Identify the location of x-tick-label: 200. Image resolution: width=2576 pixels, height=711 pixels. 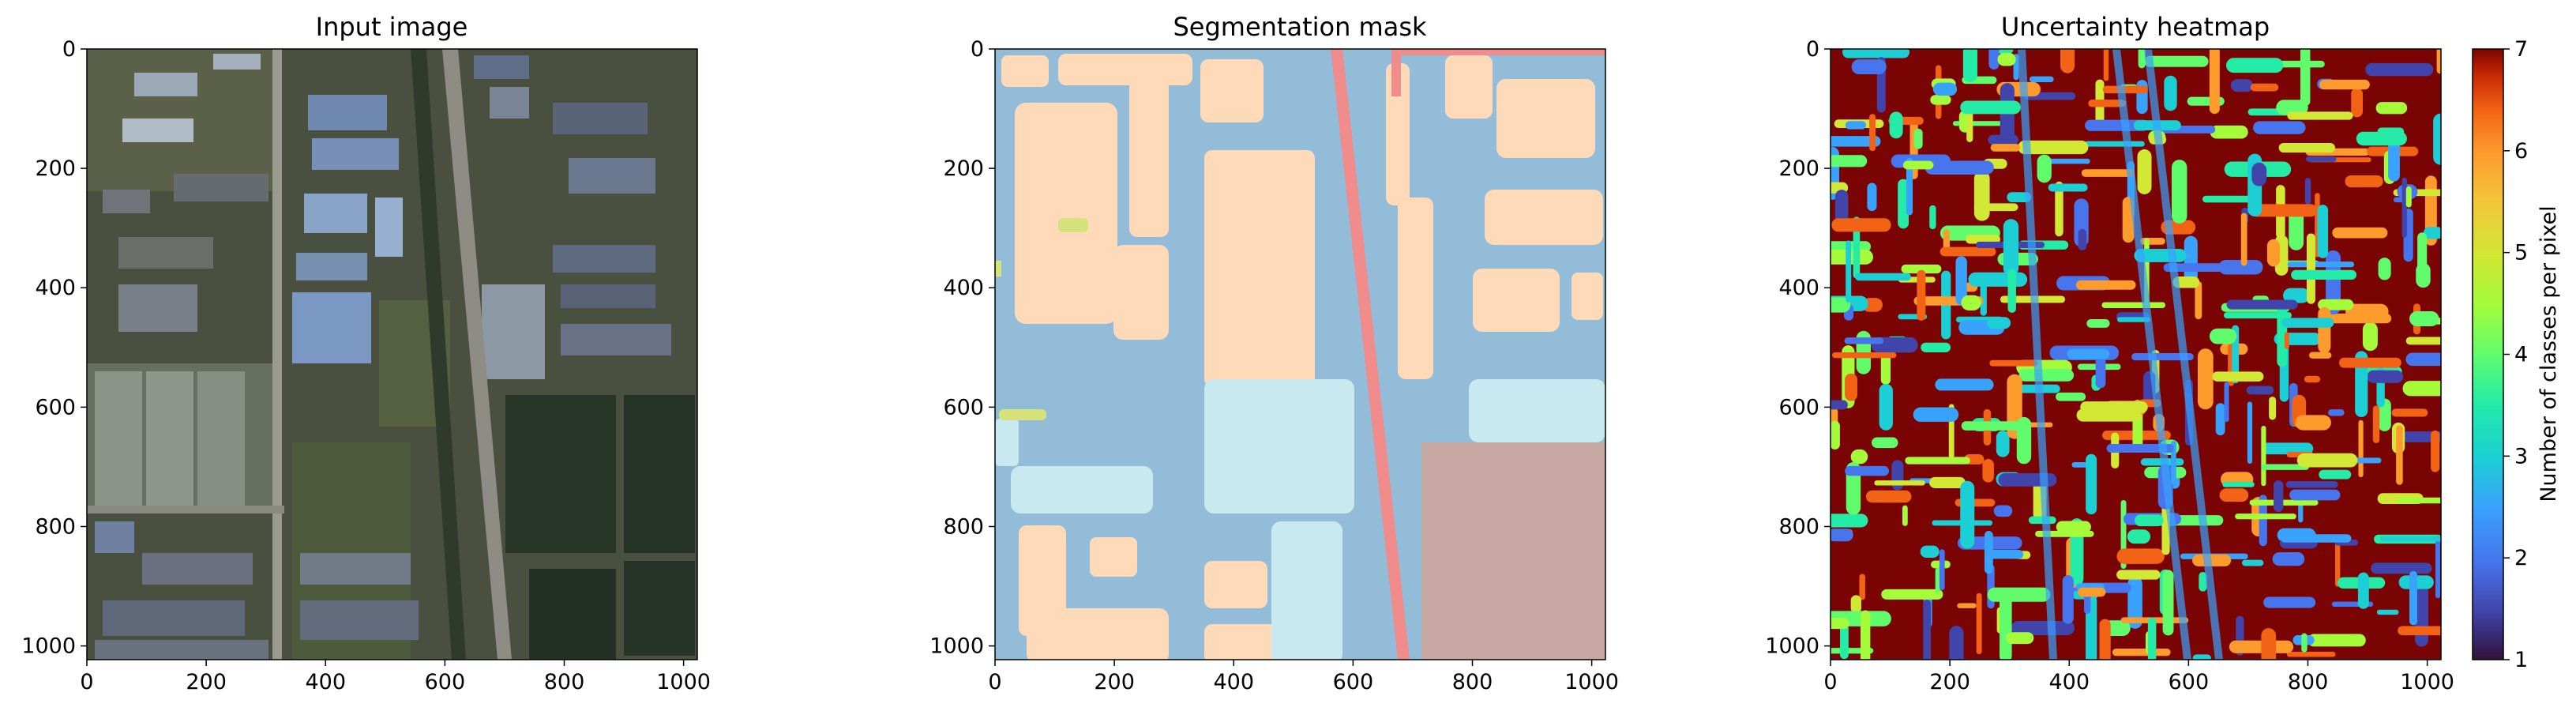
(206, 682).